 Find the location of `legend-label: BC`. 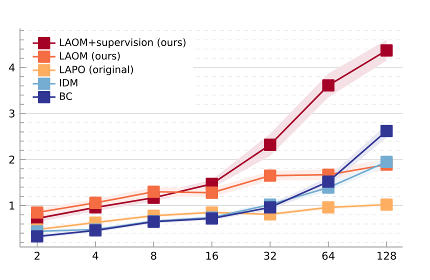

legend-label: BC is located at coordinates (66, 96).